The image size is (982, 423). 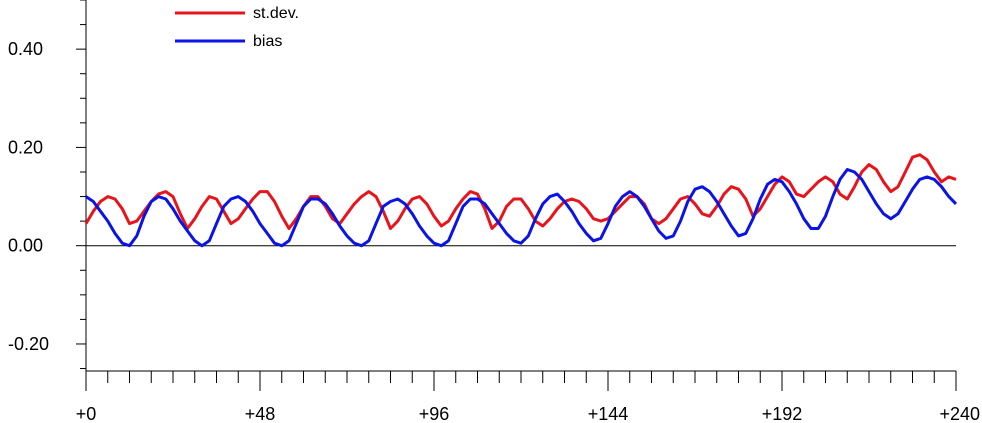 I want to click on x-tick-label: +0, so click(x=86, y=413).